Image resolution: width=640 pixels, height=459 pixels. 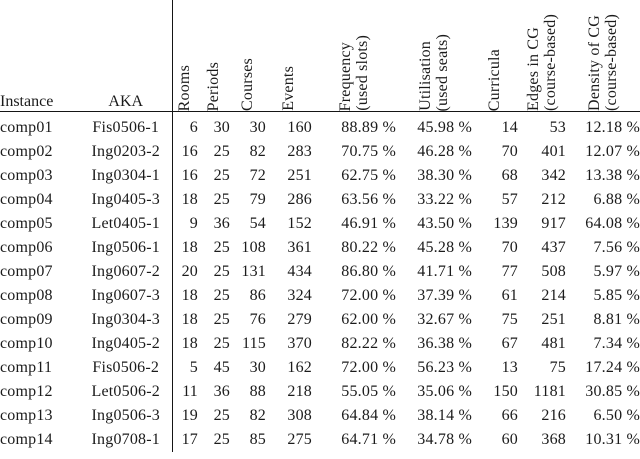 I want to click on cell-edges-in-cg: 214, so click(x=553, y=295).